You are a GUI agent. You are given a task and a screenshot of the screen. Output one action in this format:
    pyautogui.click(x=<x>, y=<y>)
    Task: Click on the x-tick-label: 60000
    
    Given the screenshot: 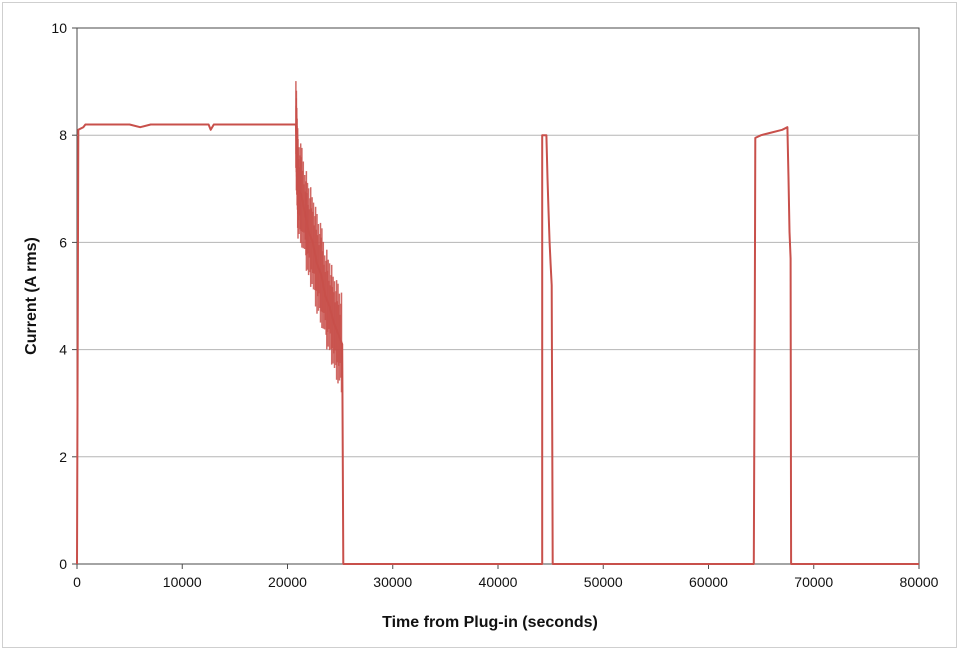 What is the action you would take?
    pyautogui.click(x=708, y=582)
    